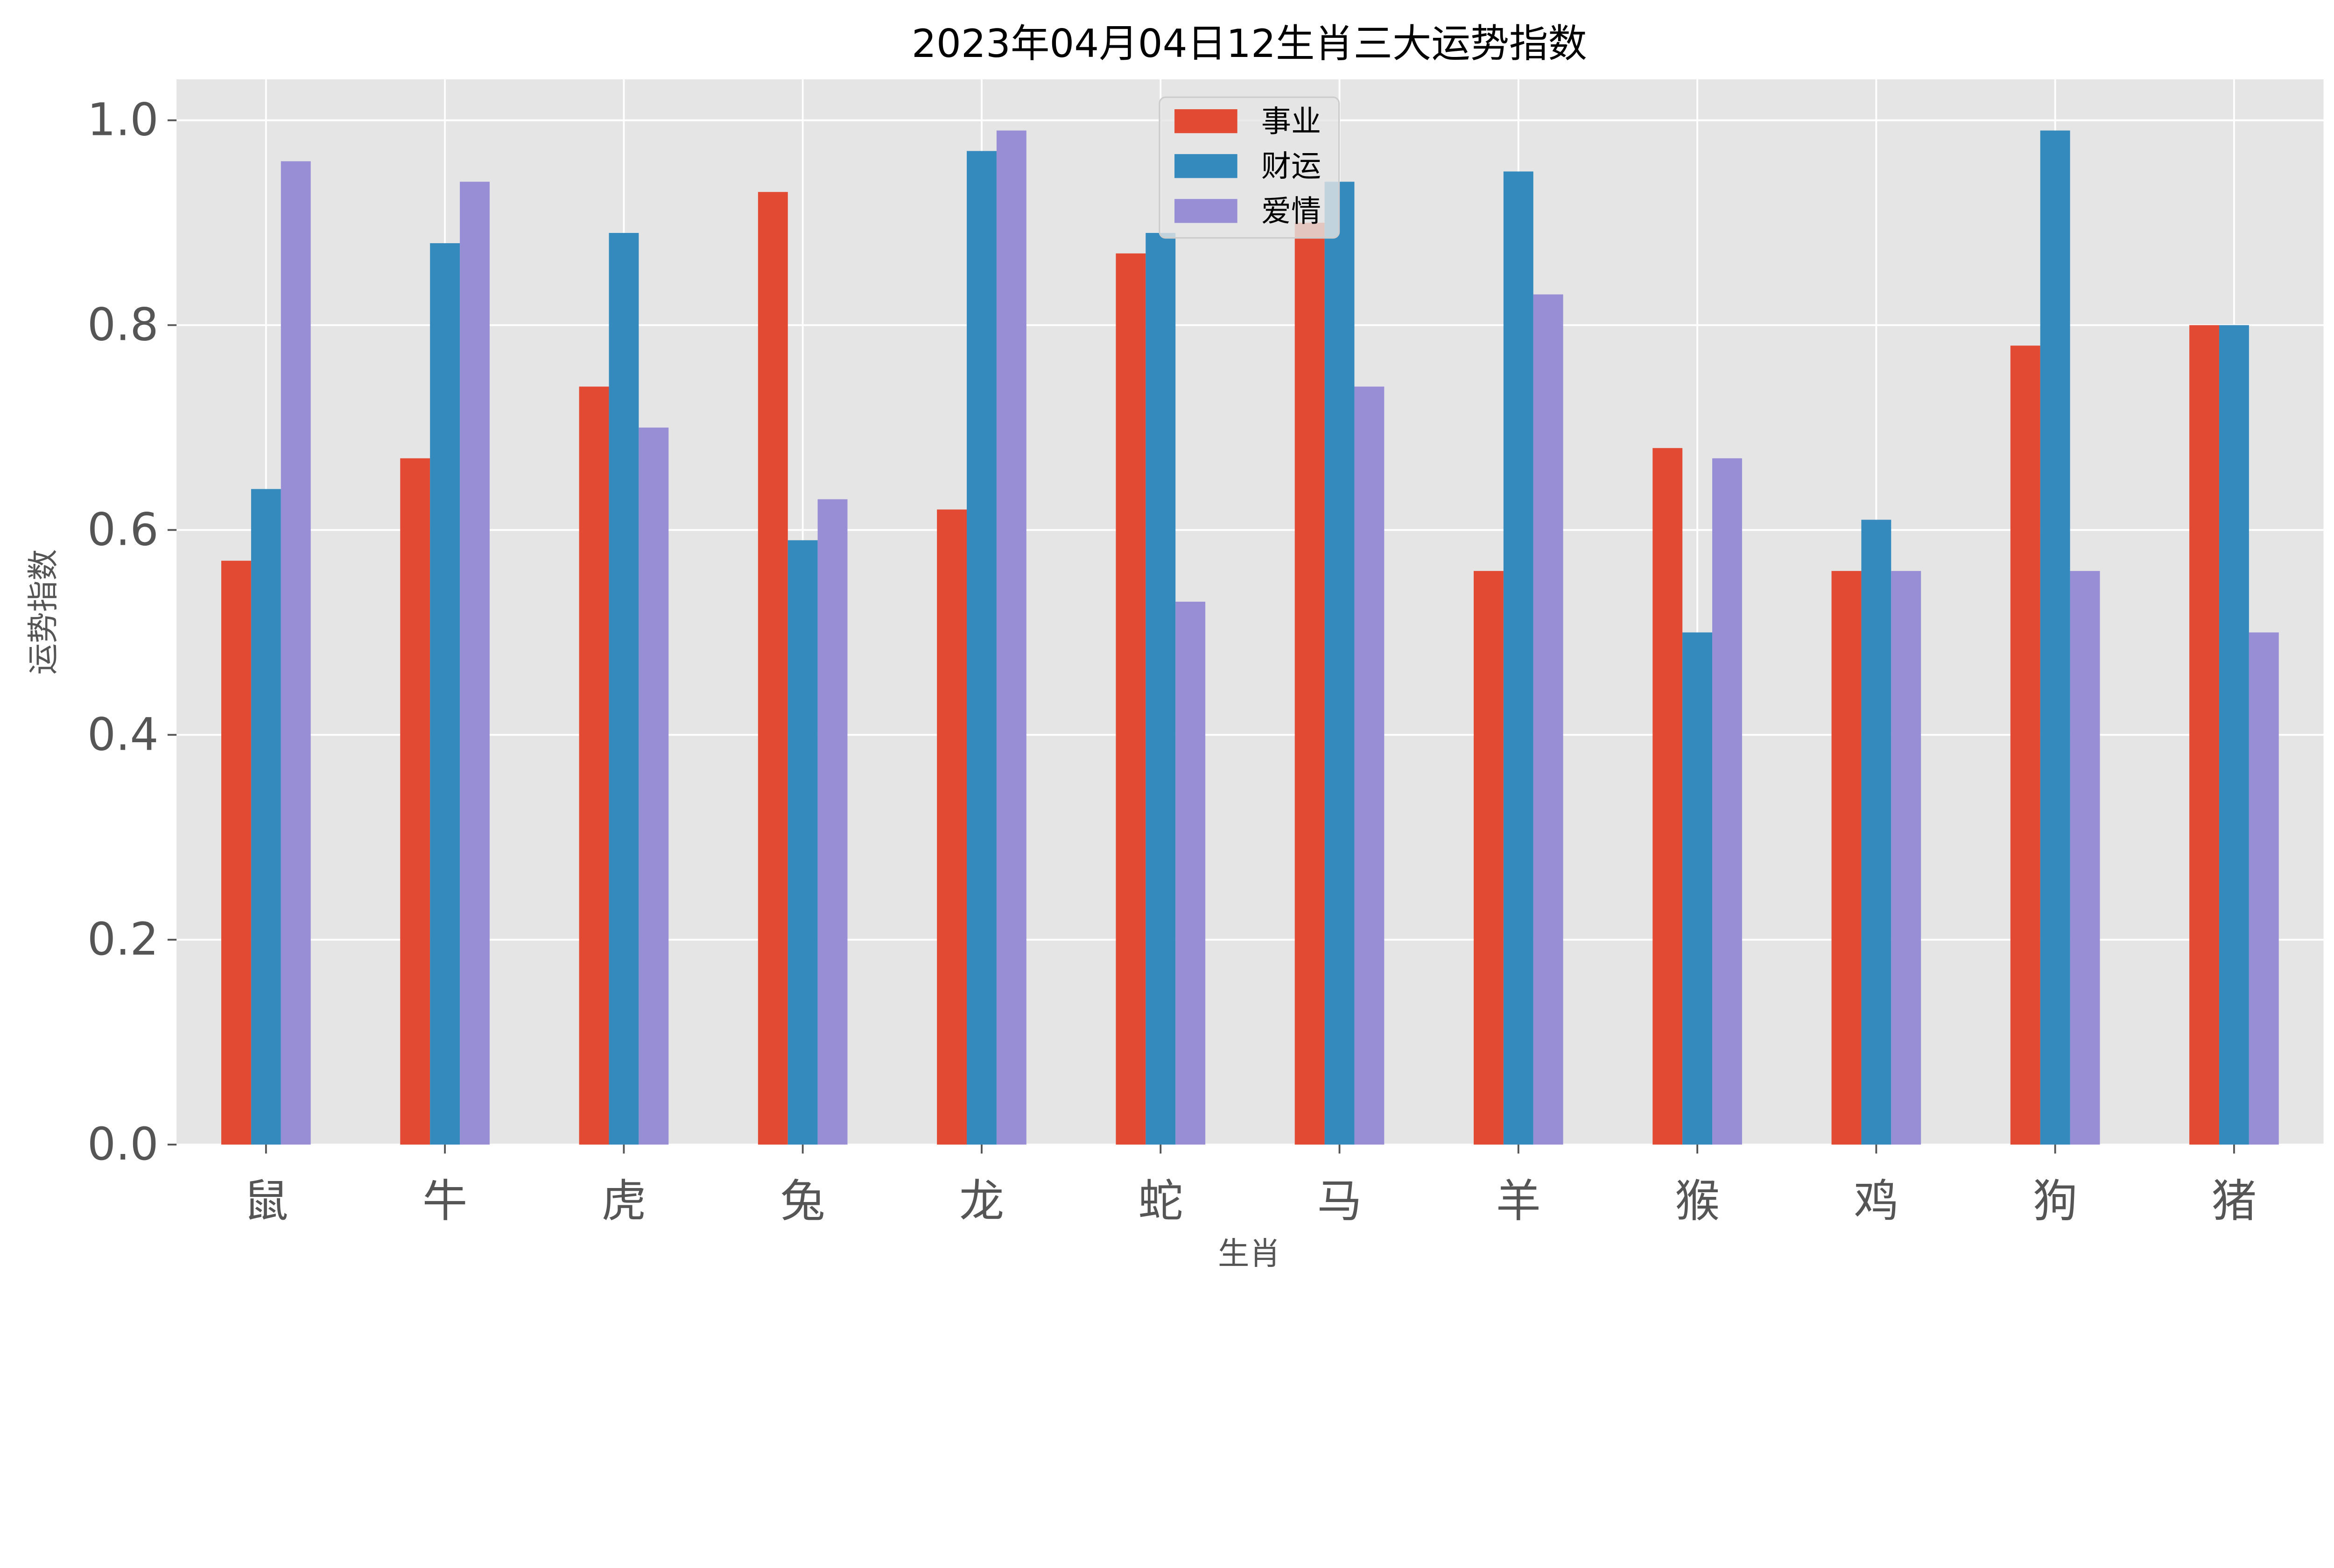 The image size is (2334, 1568). I want to click on legend-label: 财运, so click(1291, 167).